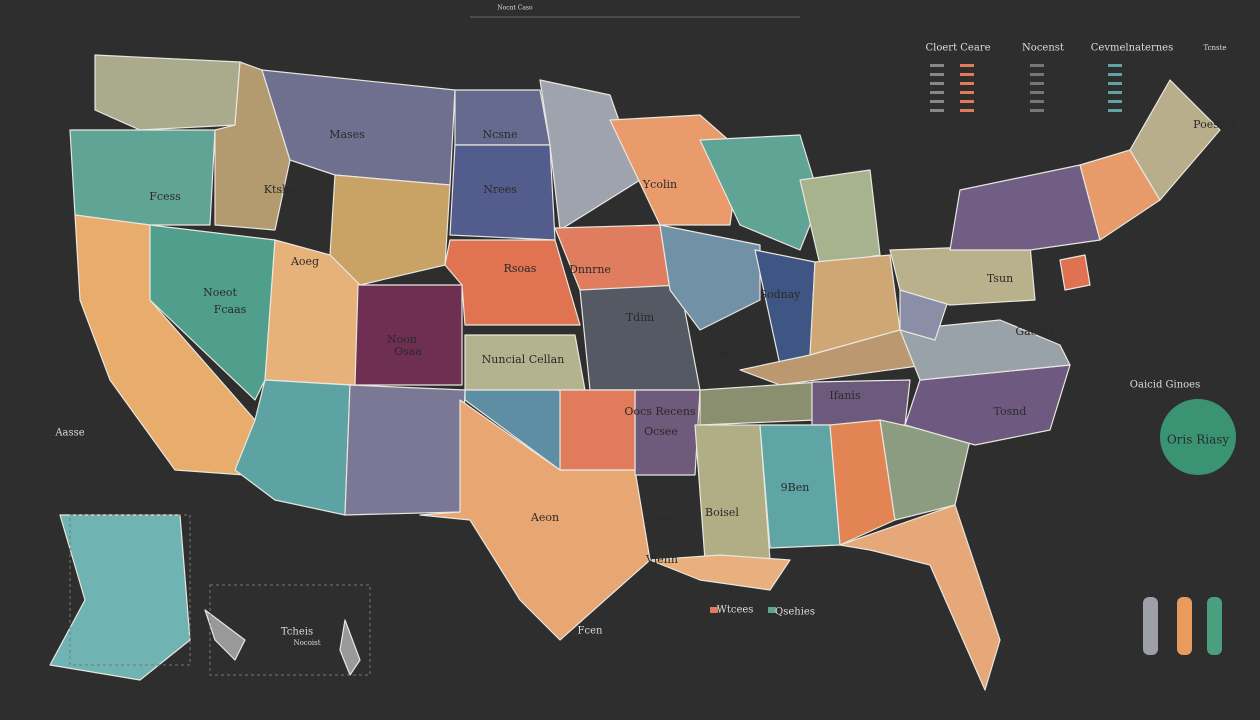 The width and height of the screenshot is (1260, 720). What do you see at coordinates (659, 184) in the screenshot?
I see `state-label: Ycolin` at bounding box center [659, 184].